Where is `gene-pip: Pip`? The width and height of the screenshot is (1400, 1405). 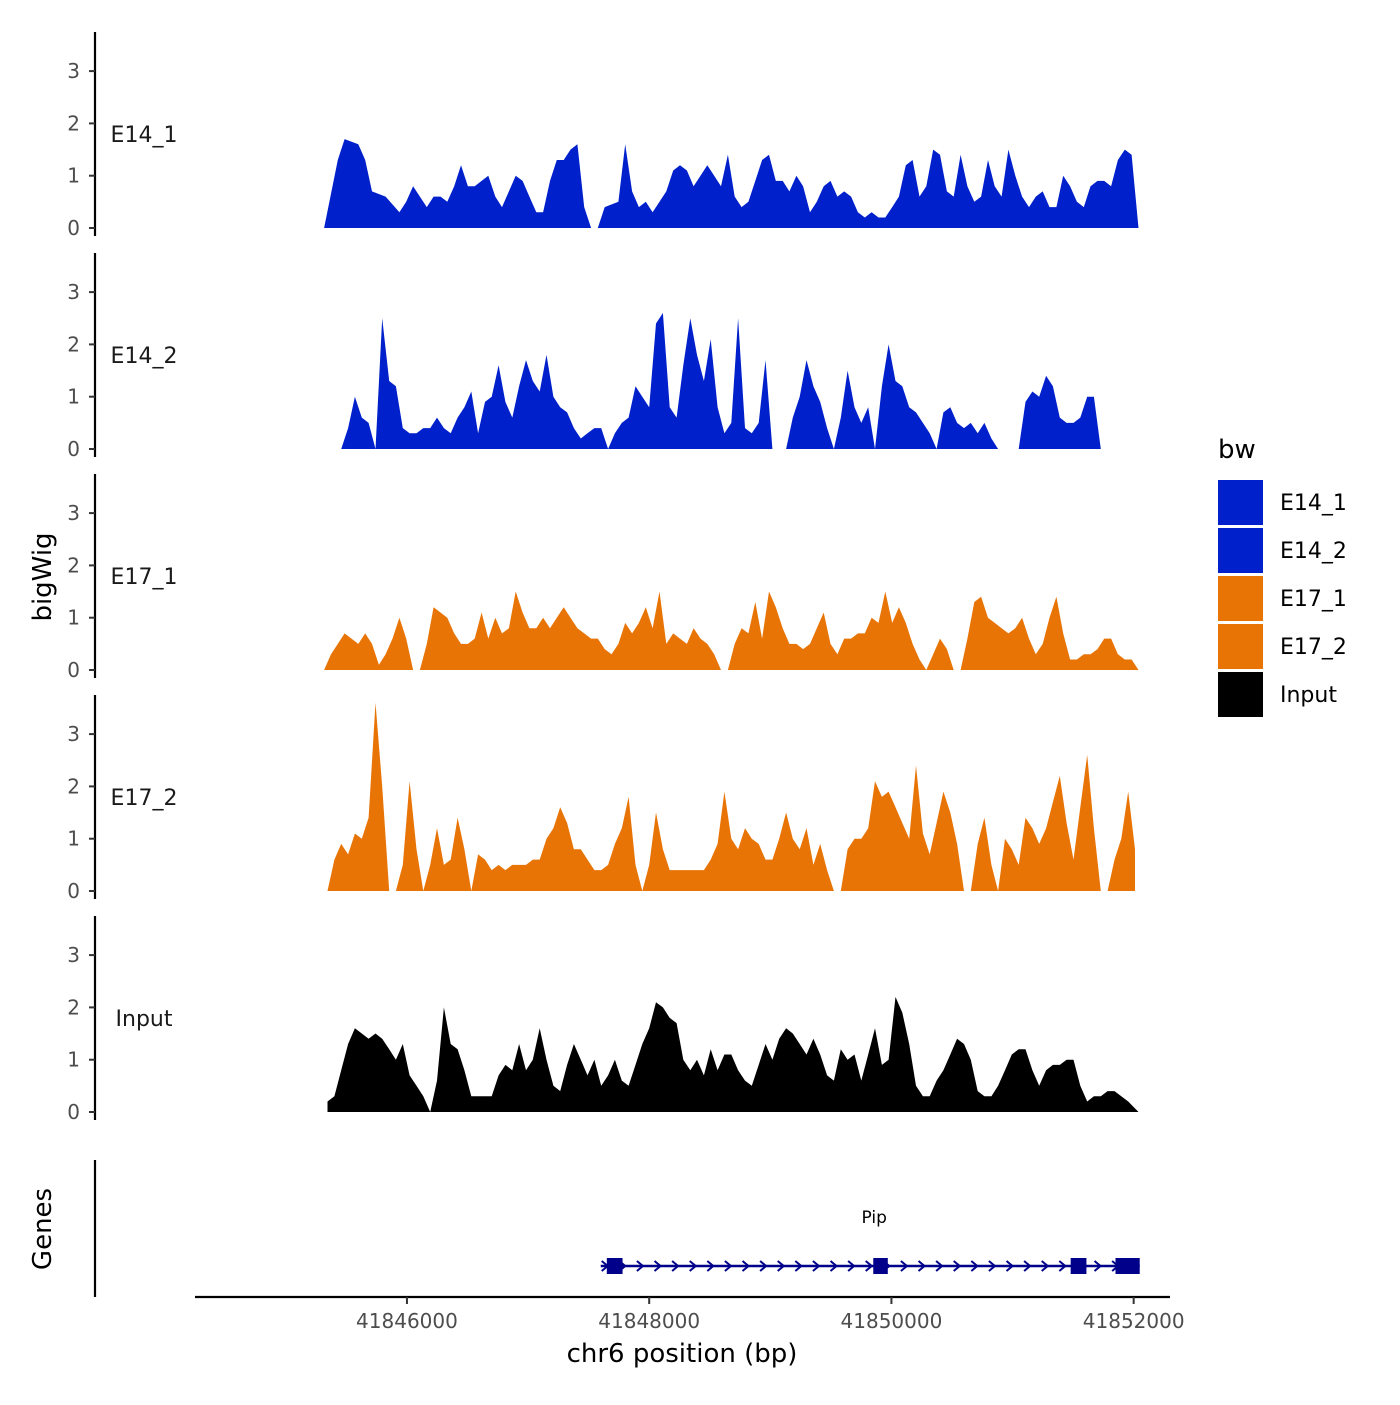
gene-pip: Pip is located at coordinates (870, 1241).